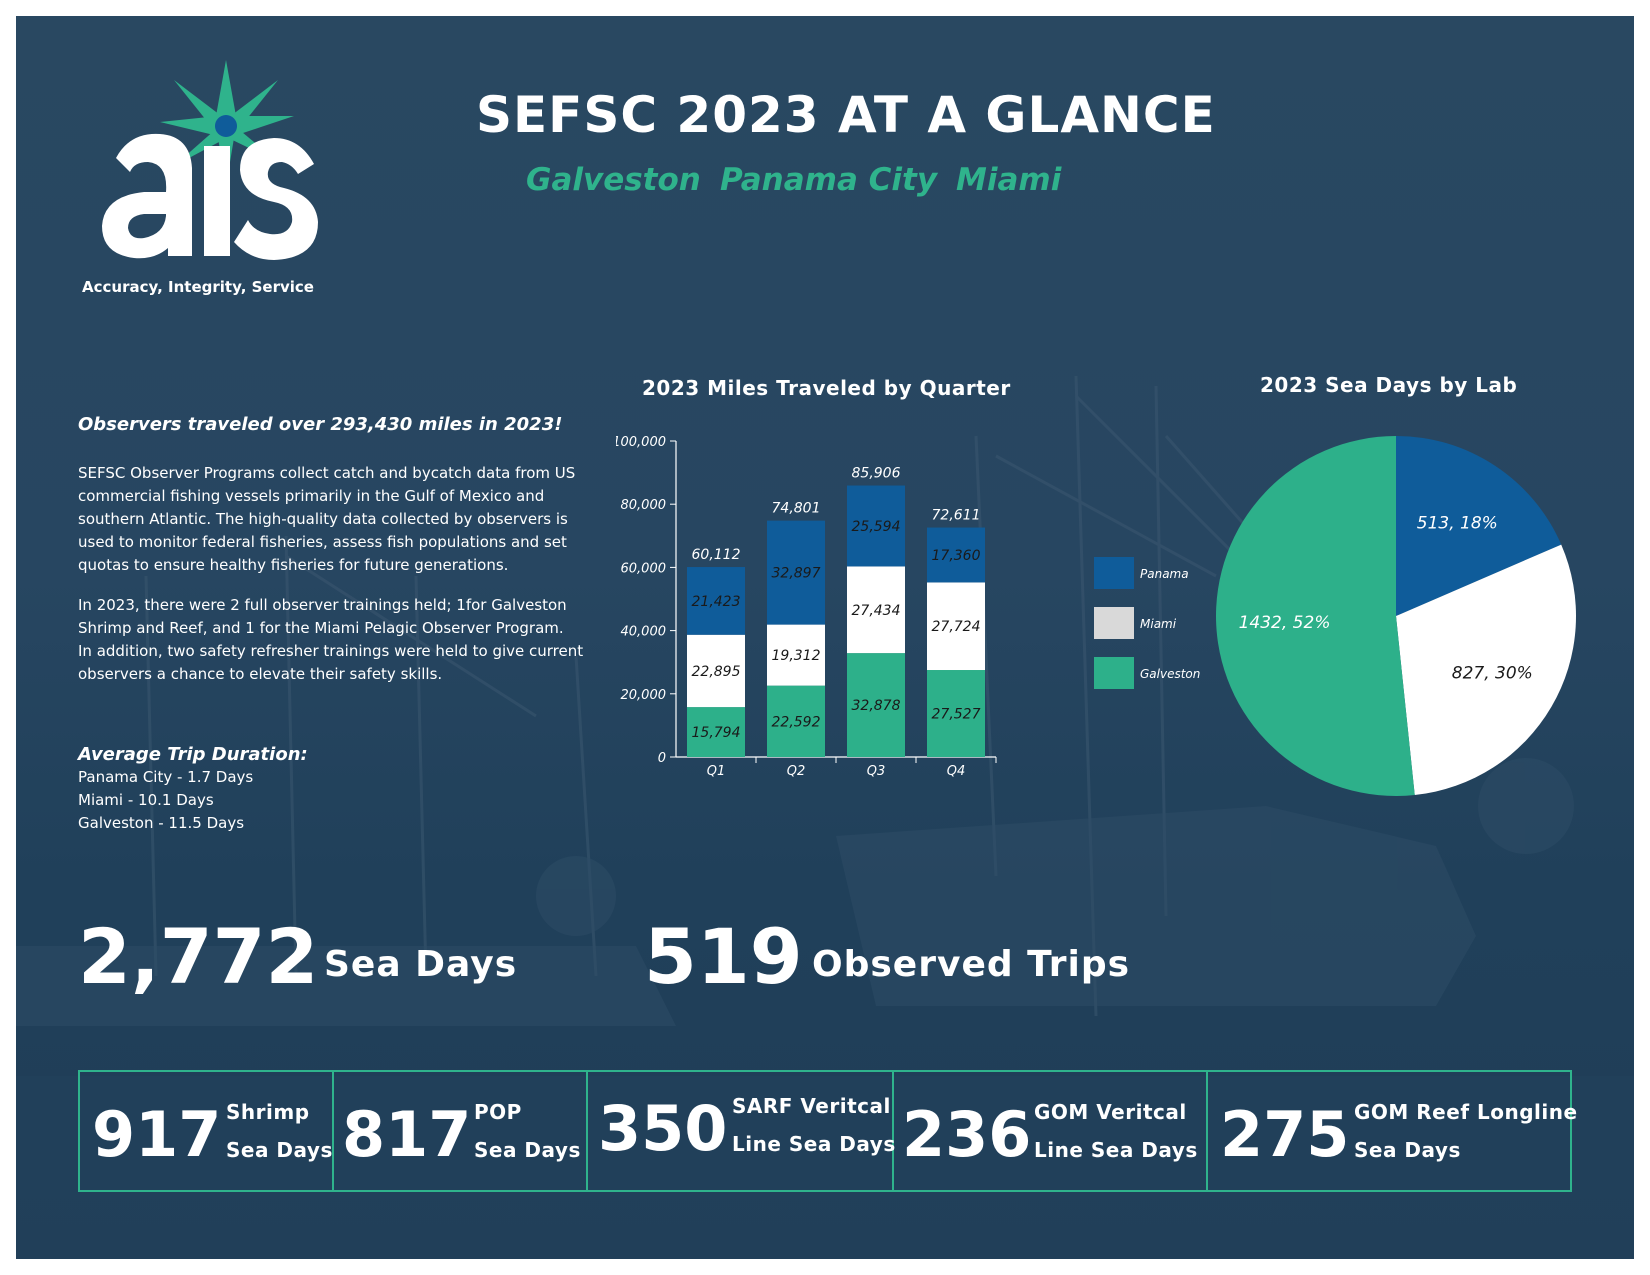 This screenshot has height=1275, width=1650. What do you see at coordinates (967, 1134) in the screenshot?
I see `stat-number: 236` at bounding box center [967, 1134].